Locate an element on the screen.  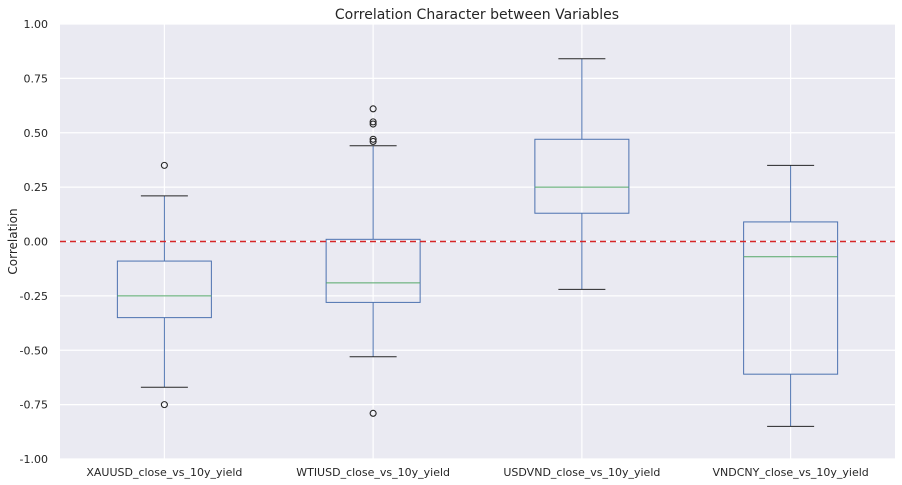
y-tick-label: 0.00 is located at coordinates (36, 242).